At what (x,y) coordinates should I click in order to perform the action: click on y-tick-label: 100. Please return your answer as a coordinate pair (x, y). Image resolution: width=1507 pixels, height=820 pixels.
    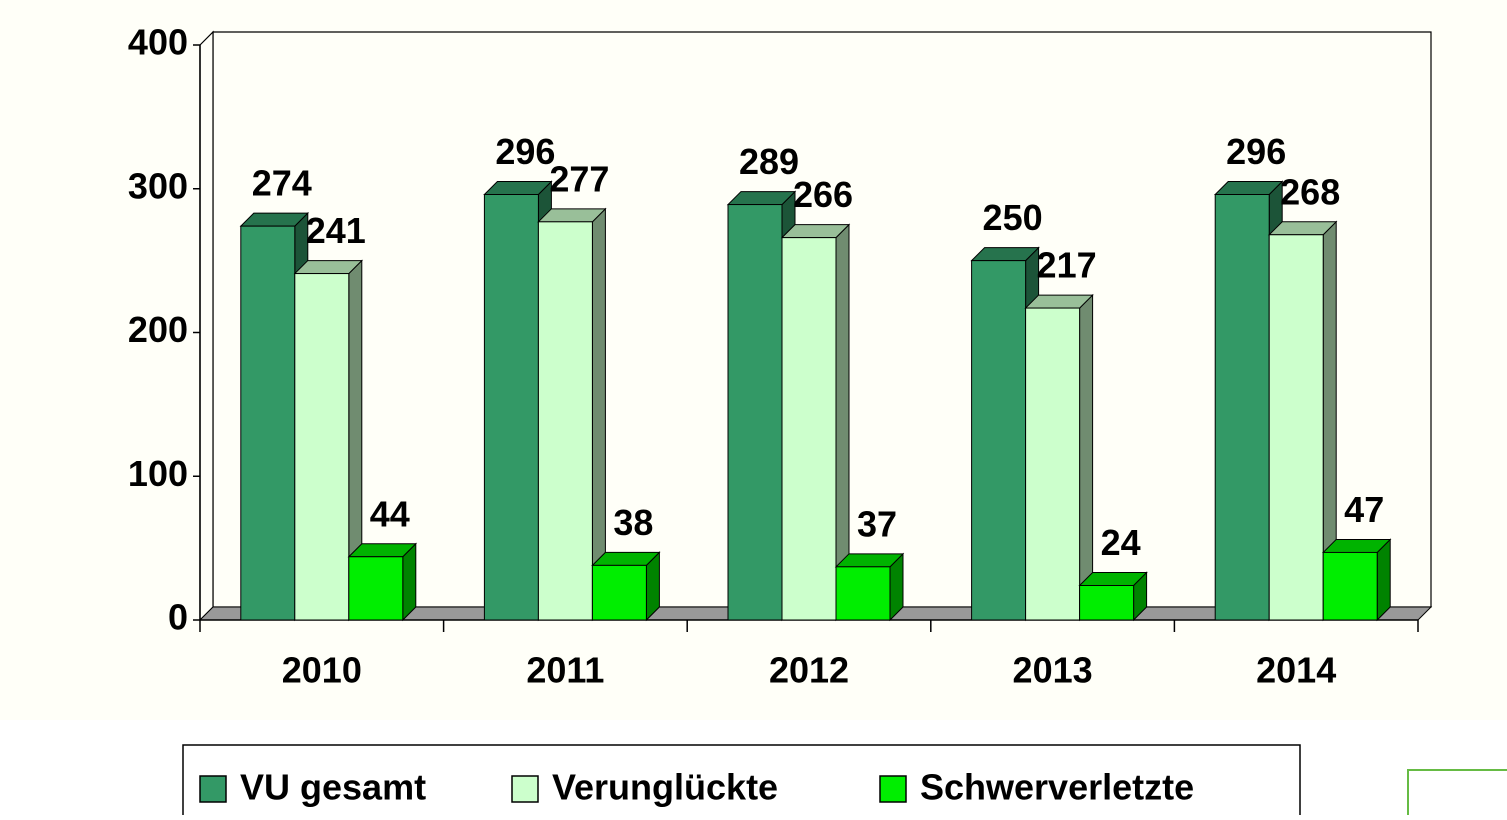
    Looking at the image, I should click on (158, 473).